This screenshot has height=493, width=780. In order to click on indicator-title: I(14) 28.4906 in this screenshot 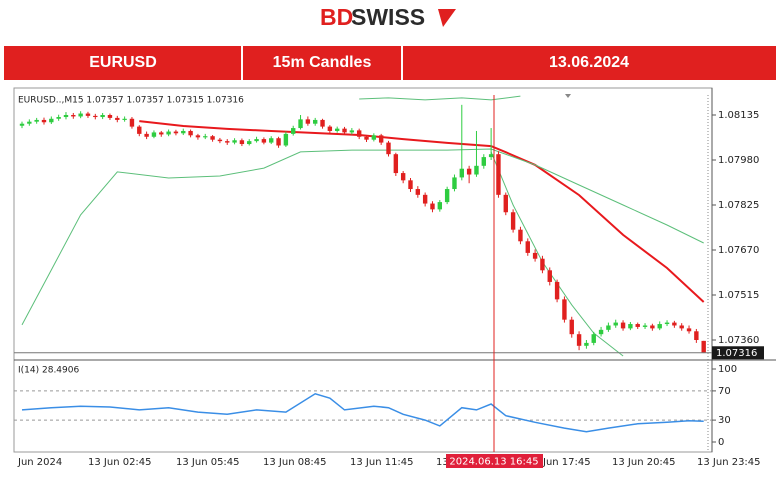, I will do `click(48, 371)`.